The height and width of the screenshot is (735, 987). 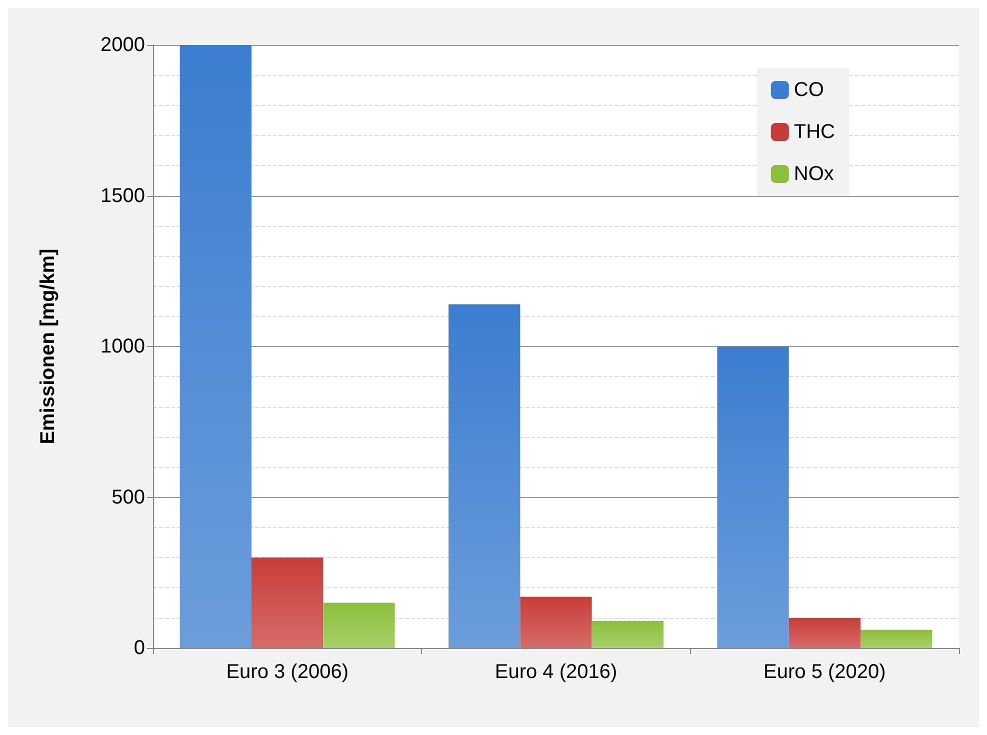 I want to click on y-tick-label: 2000, so click(x=122, y=45).